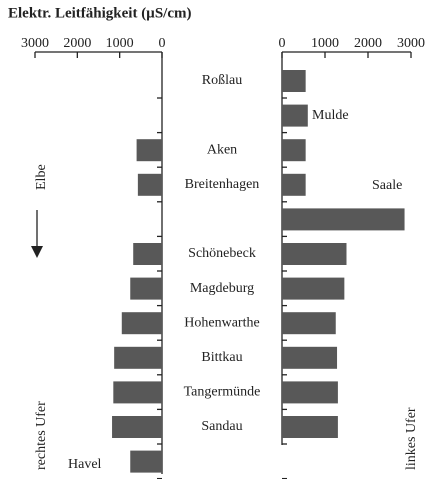 Image resolution: width=434 pixels, height=479 pixels. I want to click on category-label: Roßlau, so click(222, 80).